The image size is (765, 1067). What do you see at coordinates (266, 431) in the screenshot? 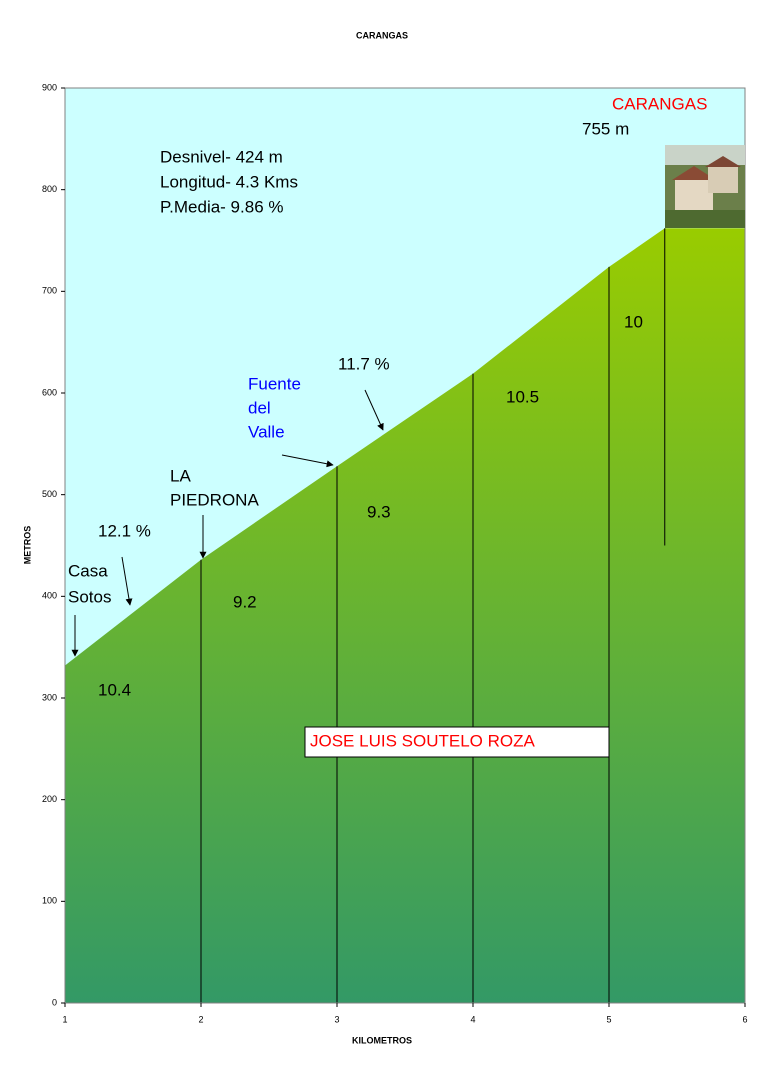
I see `annotation: Valle` at bounding box center [266, 431].